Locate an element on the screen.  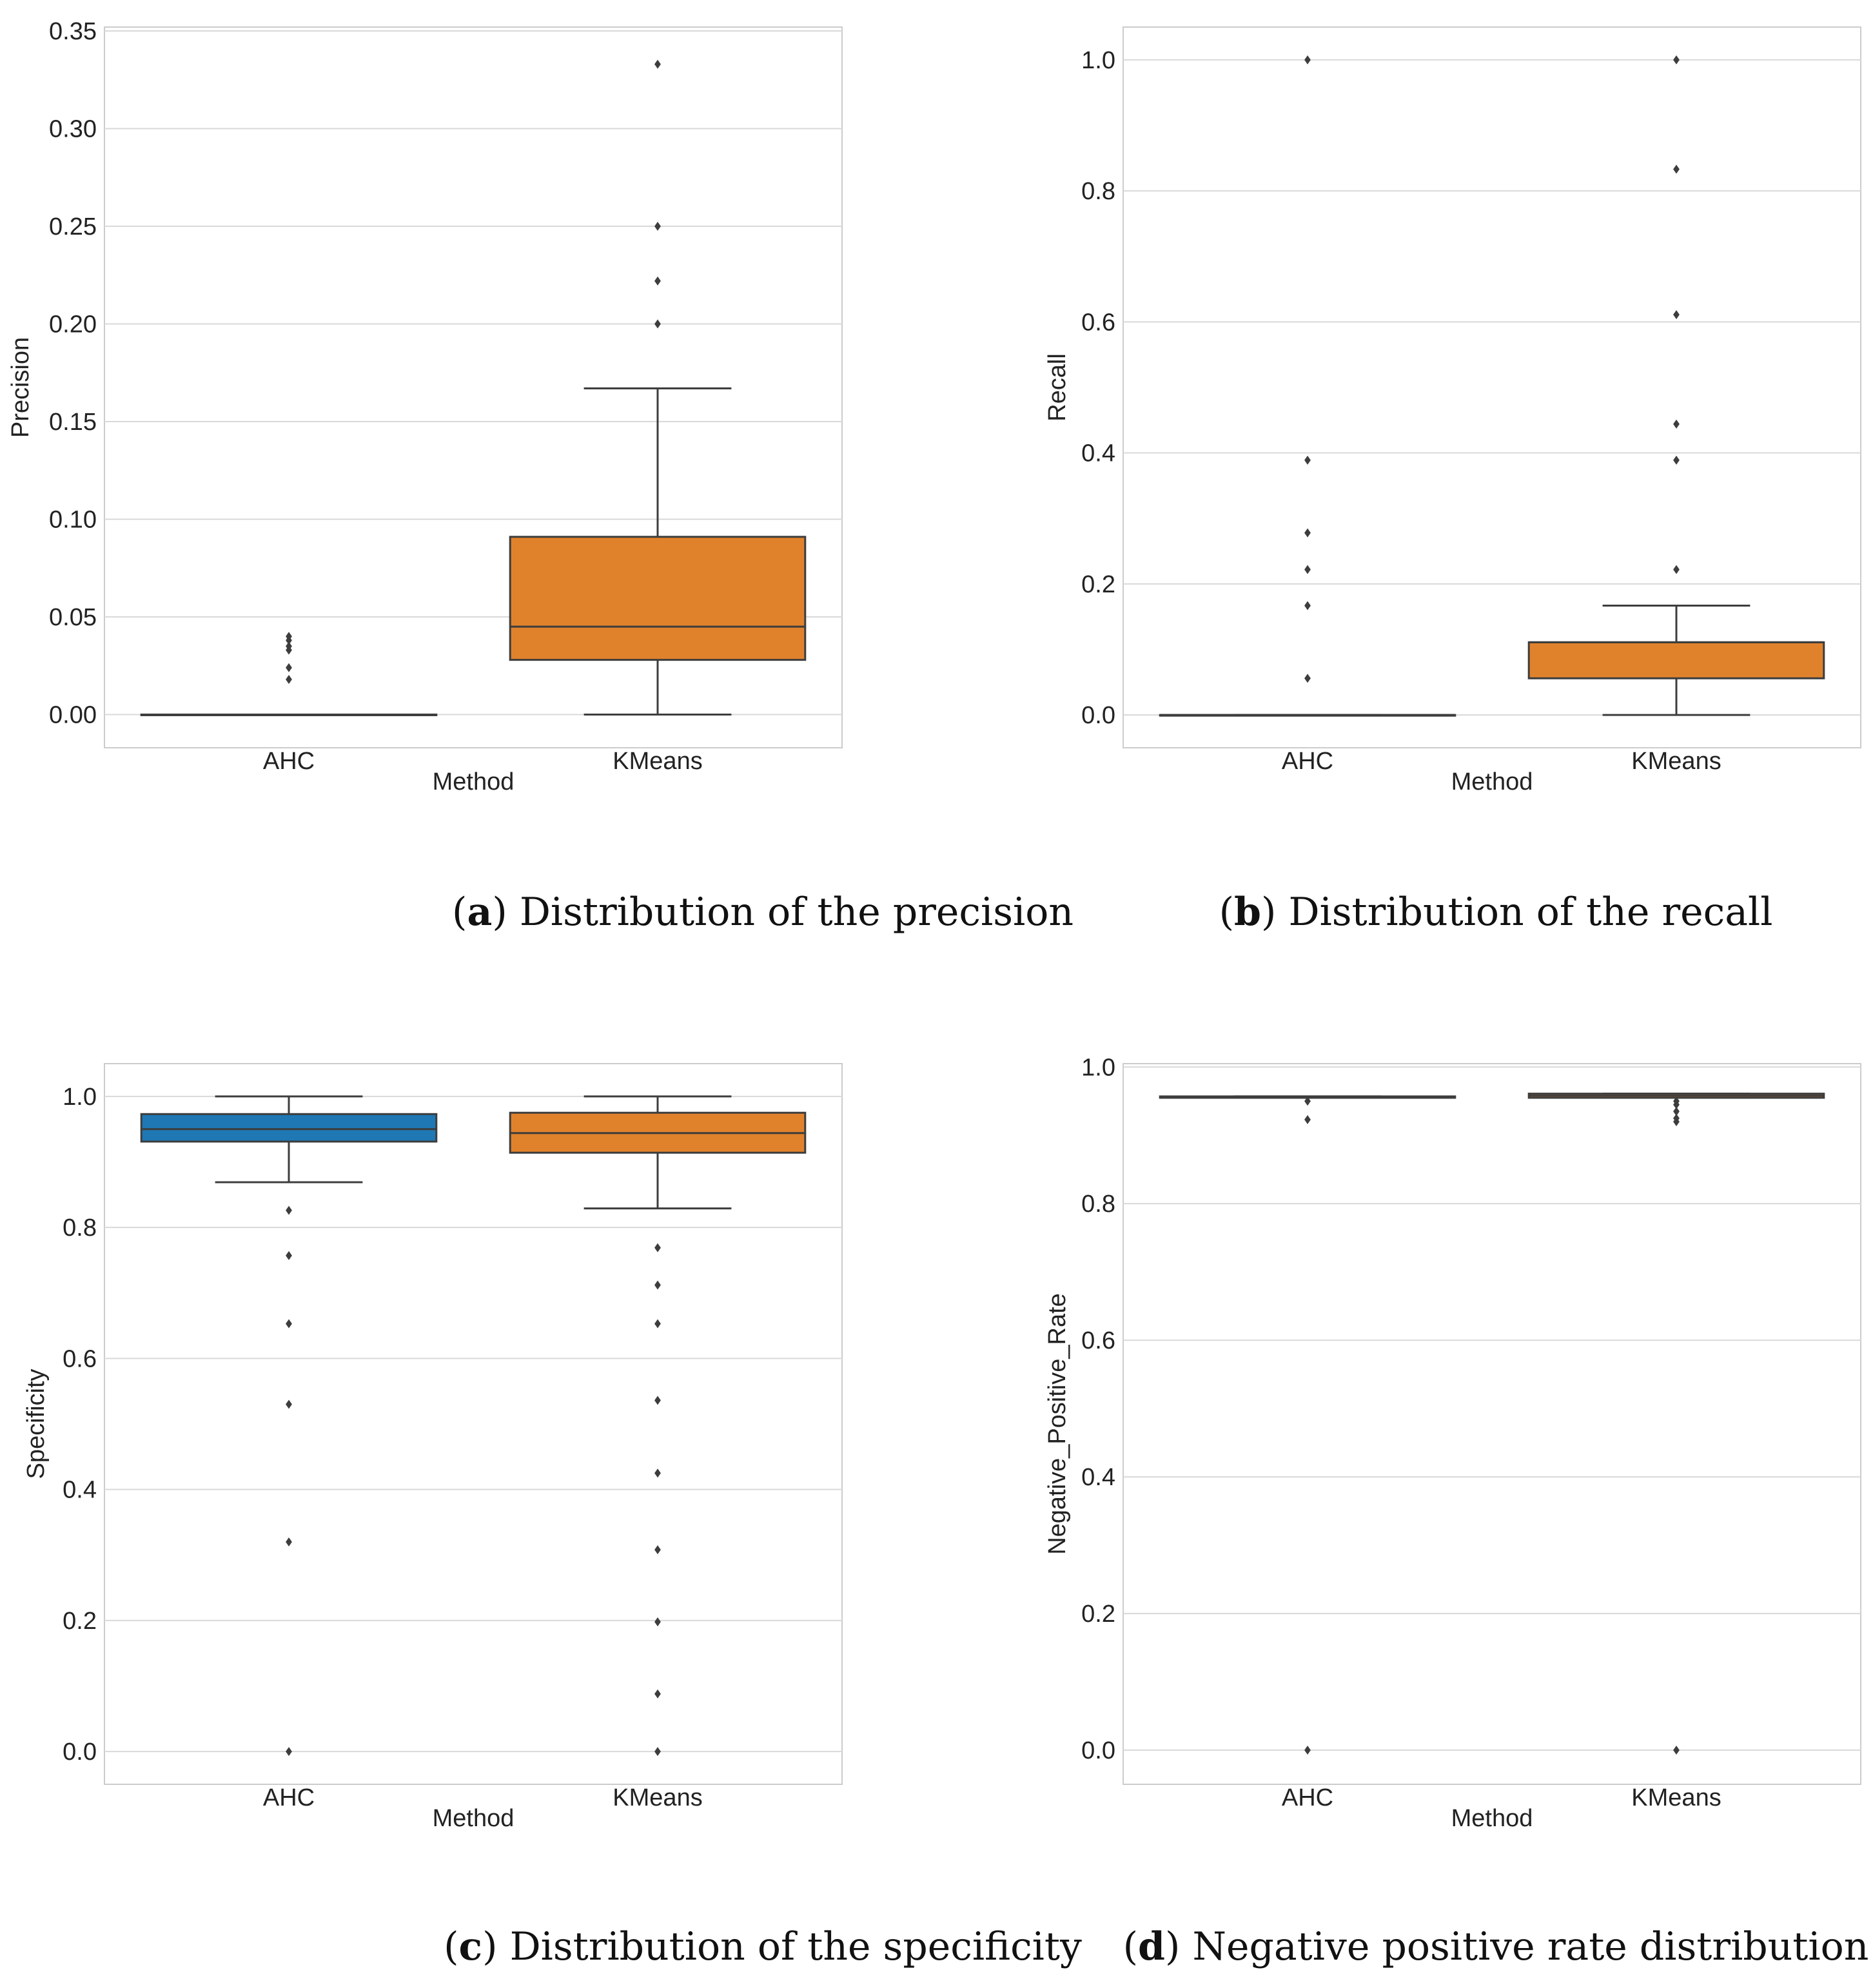
y-tick-label: 0.15 is located at coordinates (73, 423).